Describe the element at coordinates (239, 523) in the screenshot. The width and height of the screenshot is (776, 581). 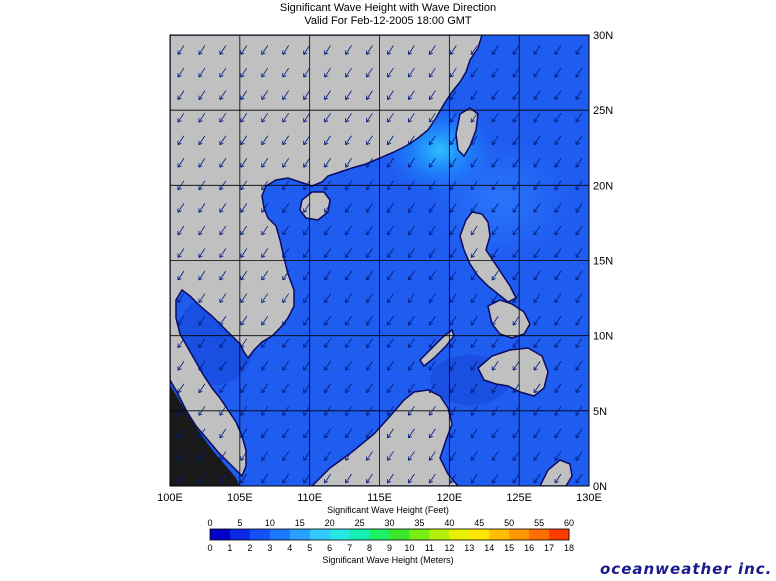
I see `feet-tick-label: 5` at that location.